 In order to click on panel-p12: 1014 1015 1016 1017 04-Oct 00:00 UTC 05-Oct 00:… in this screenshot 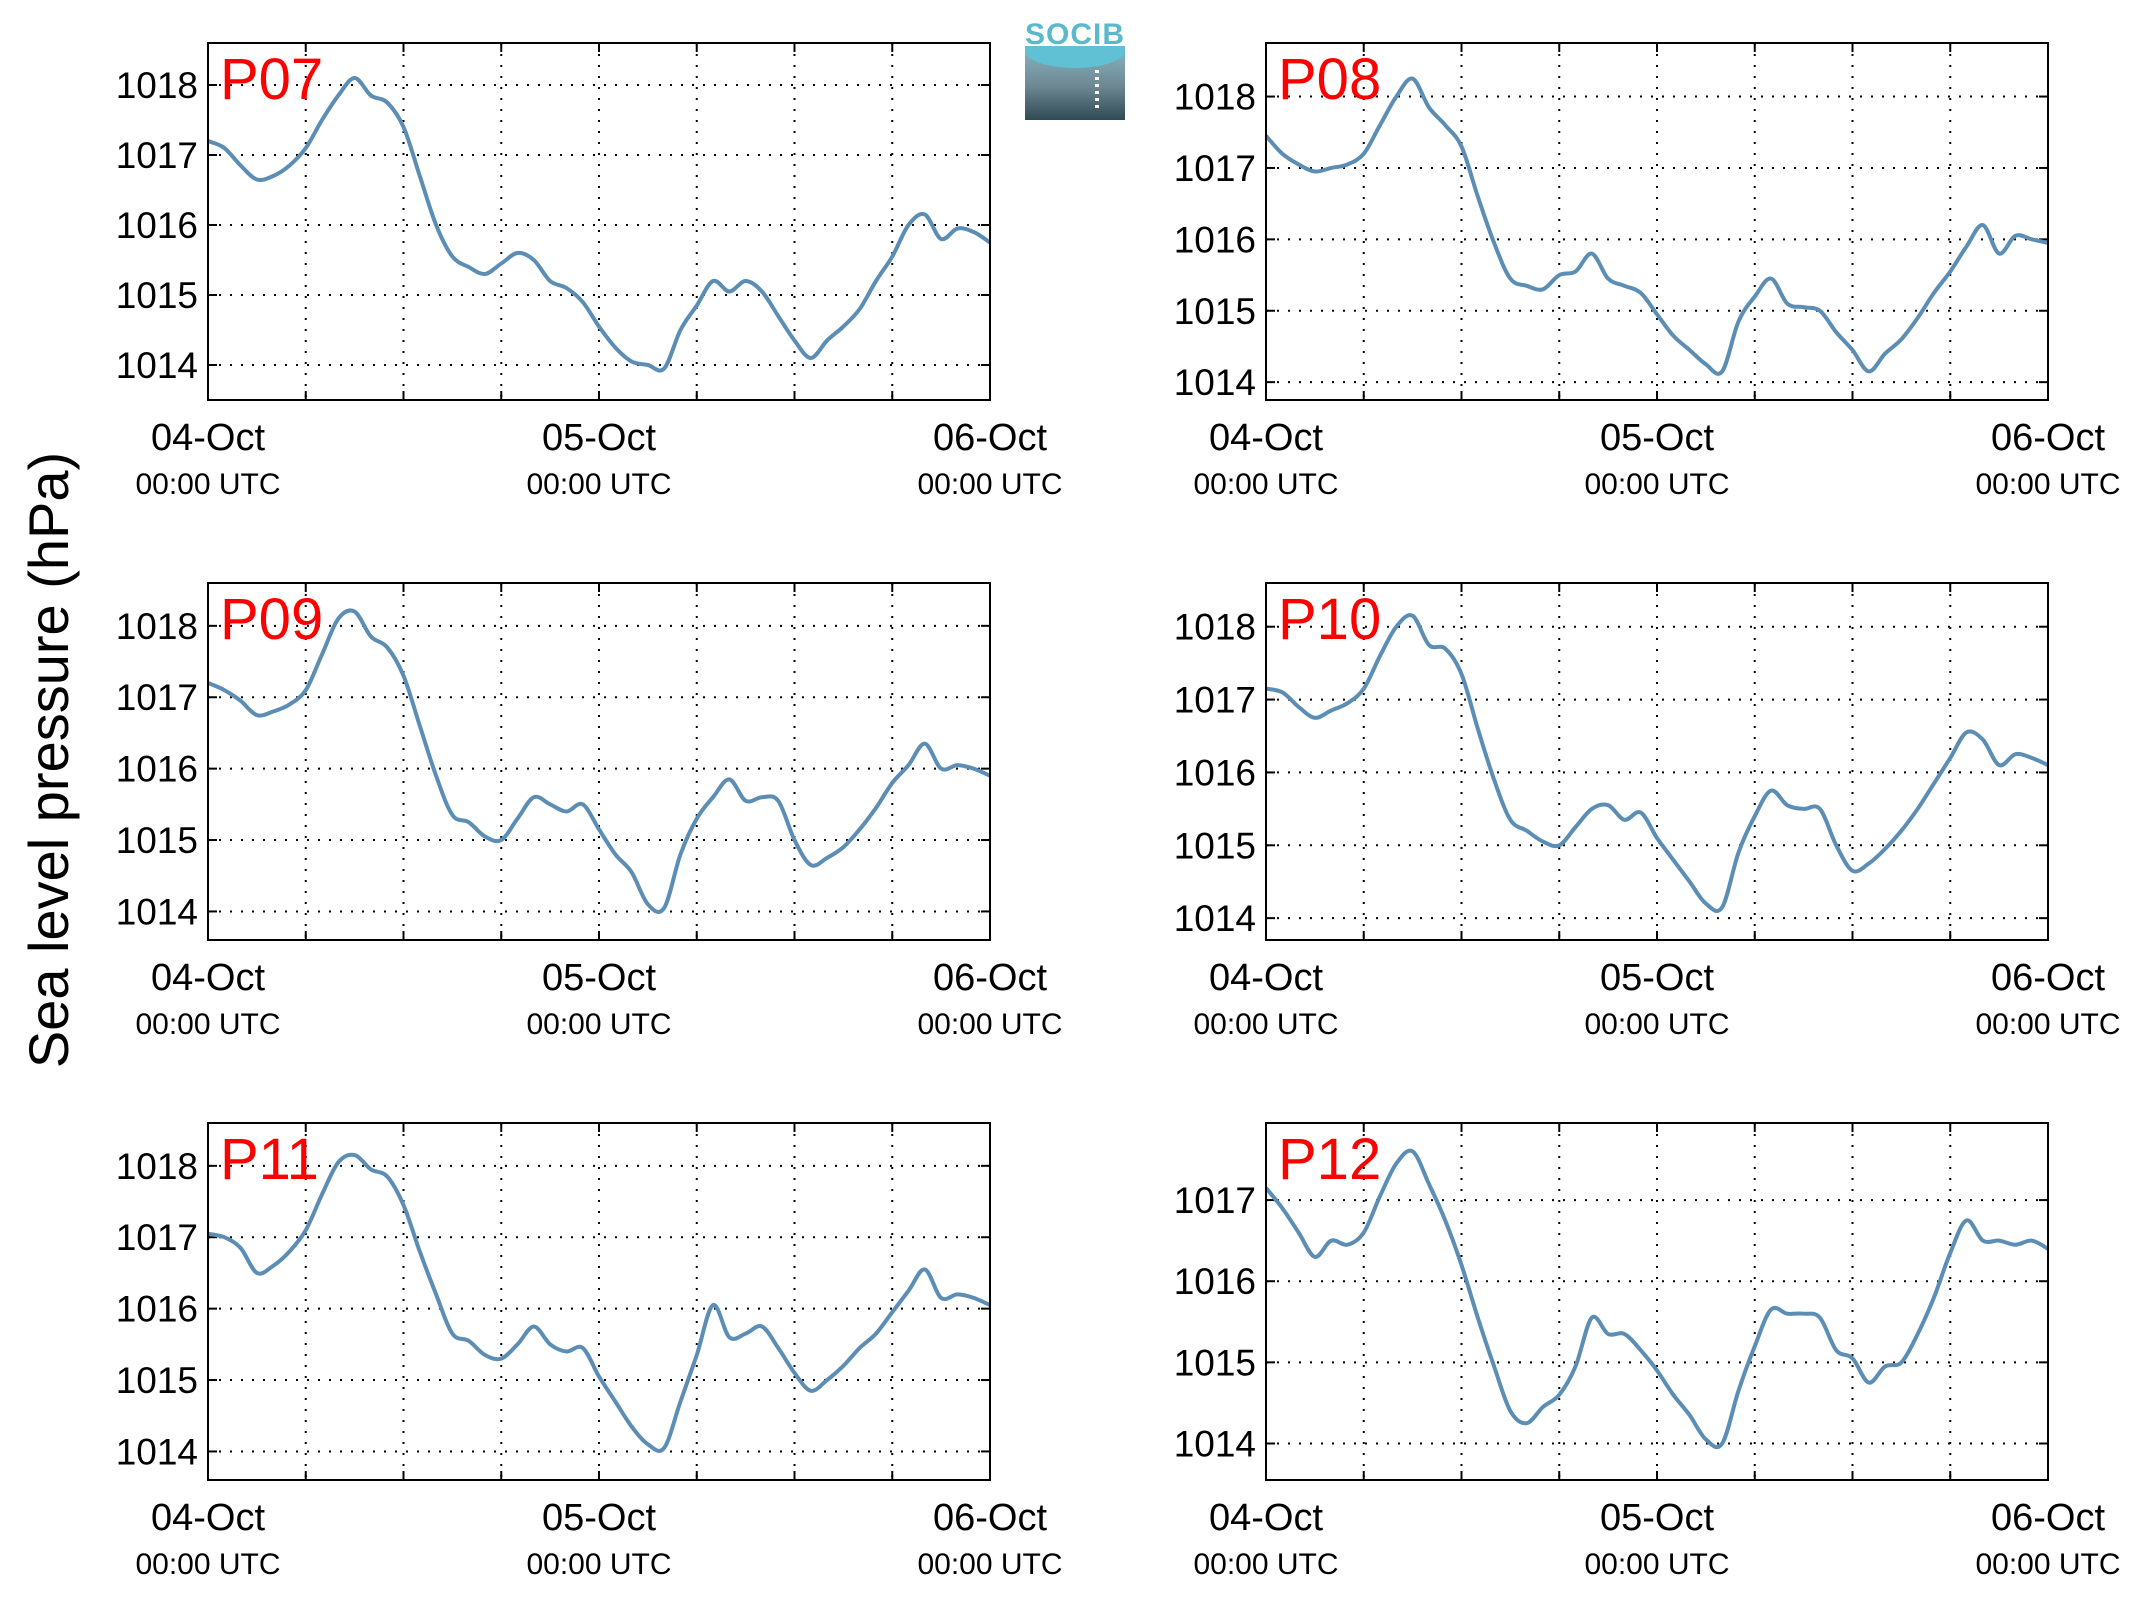, I will do `click(1647, 1351)`.